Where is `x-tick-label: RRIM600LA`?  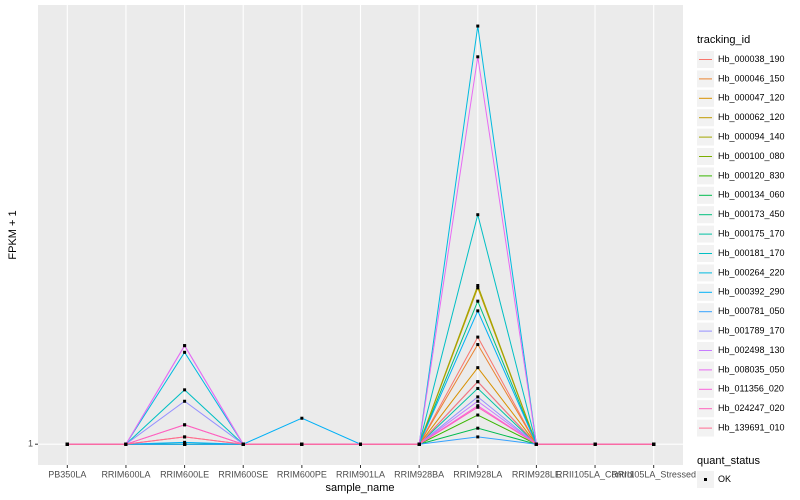
x-tick-label: RRIM600LA is located at coordinates (125, 474).